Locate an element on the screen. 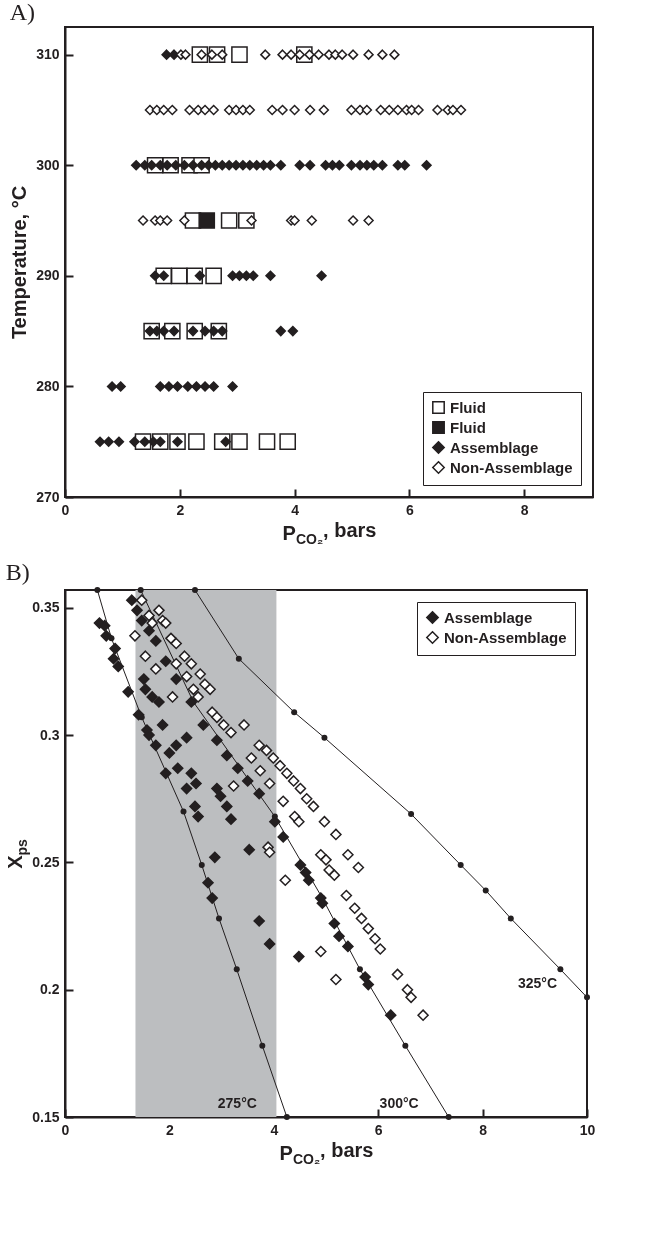 This screenshot has height=1252, width=645. y-axis-title: Temperature, °C is located at coordinates (19, 262).